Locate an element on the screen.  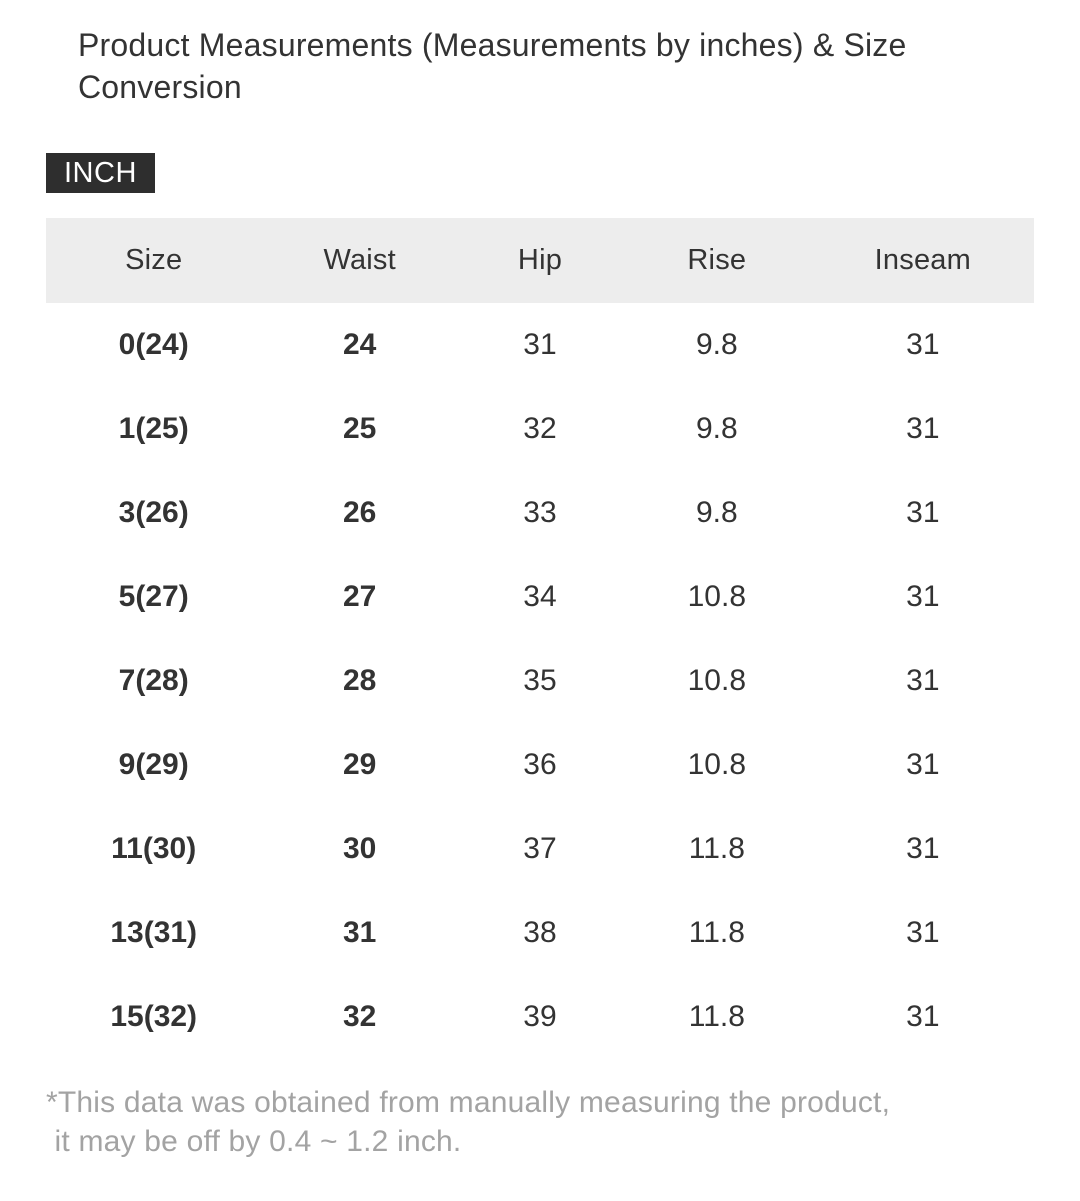
table-row: 15(32) 32 39 11.8 31 is located at coordinates (540, 1017).